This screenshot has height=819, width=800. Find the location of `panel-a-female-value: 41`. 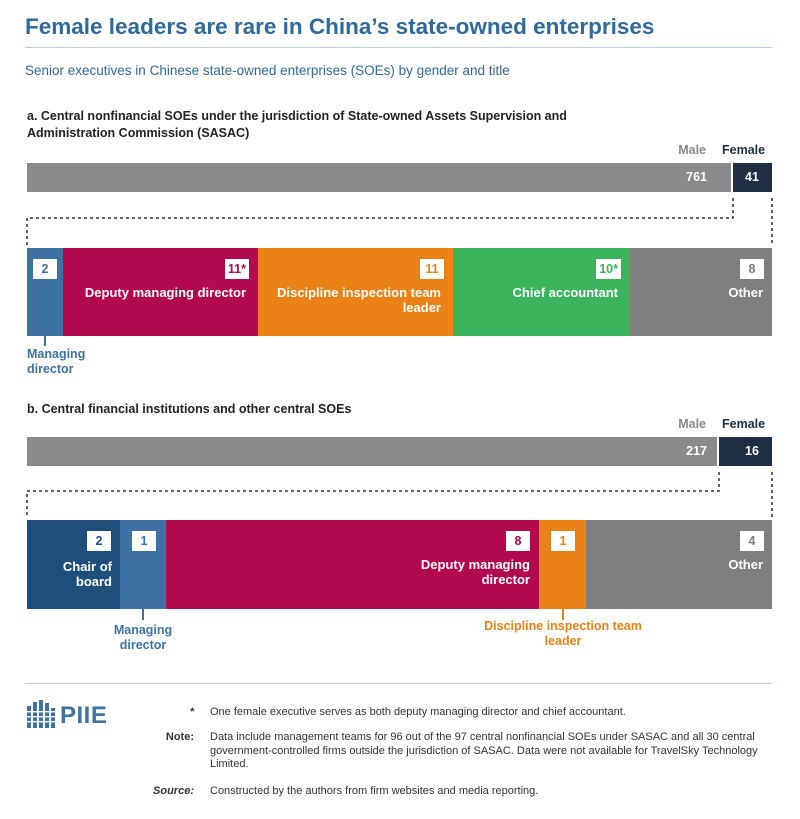

panel-a-female-value: 41 is located at coordinates (752, 177).